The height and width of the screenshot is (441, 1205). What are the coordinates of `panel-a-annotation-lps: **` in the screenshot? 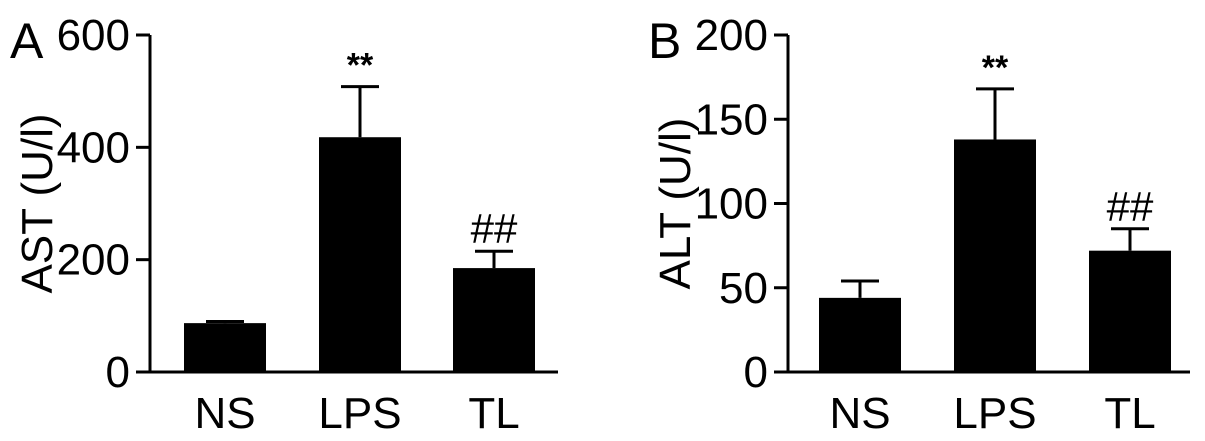 It's located at (360, 66).